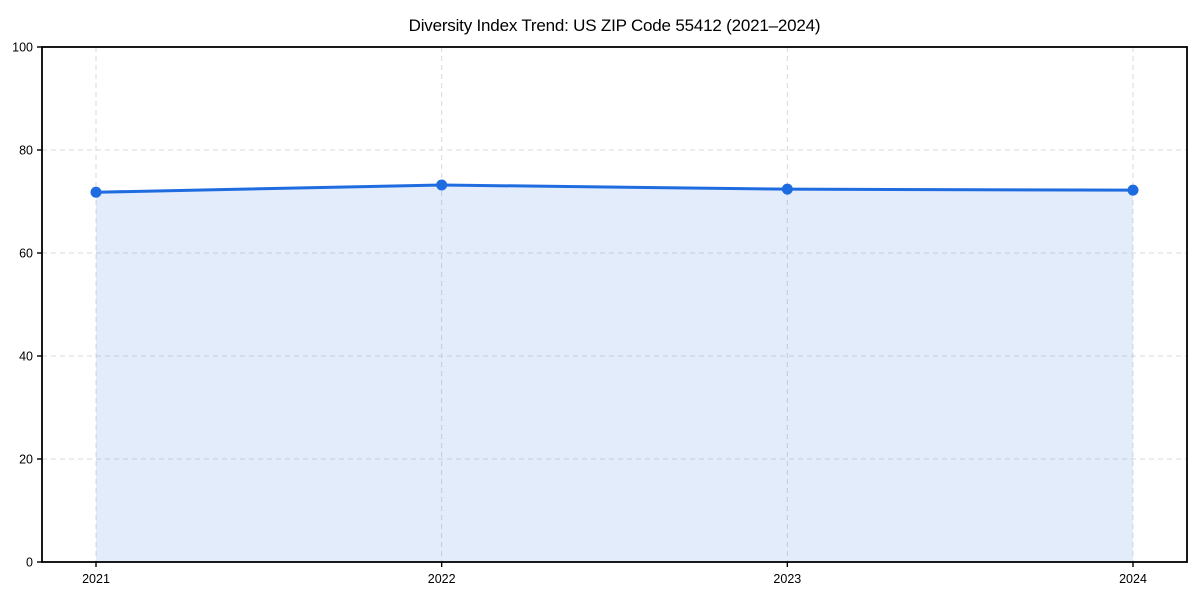 Image resolution: width=1200 pixels, height=600 pixels. What do you see at coordinates (787, 579) in the screenshot?
I see `x-tick-label: 2023` at bounding box center [787, 579].